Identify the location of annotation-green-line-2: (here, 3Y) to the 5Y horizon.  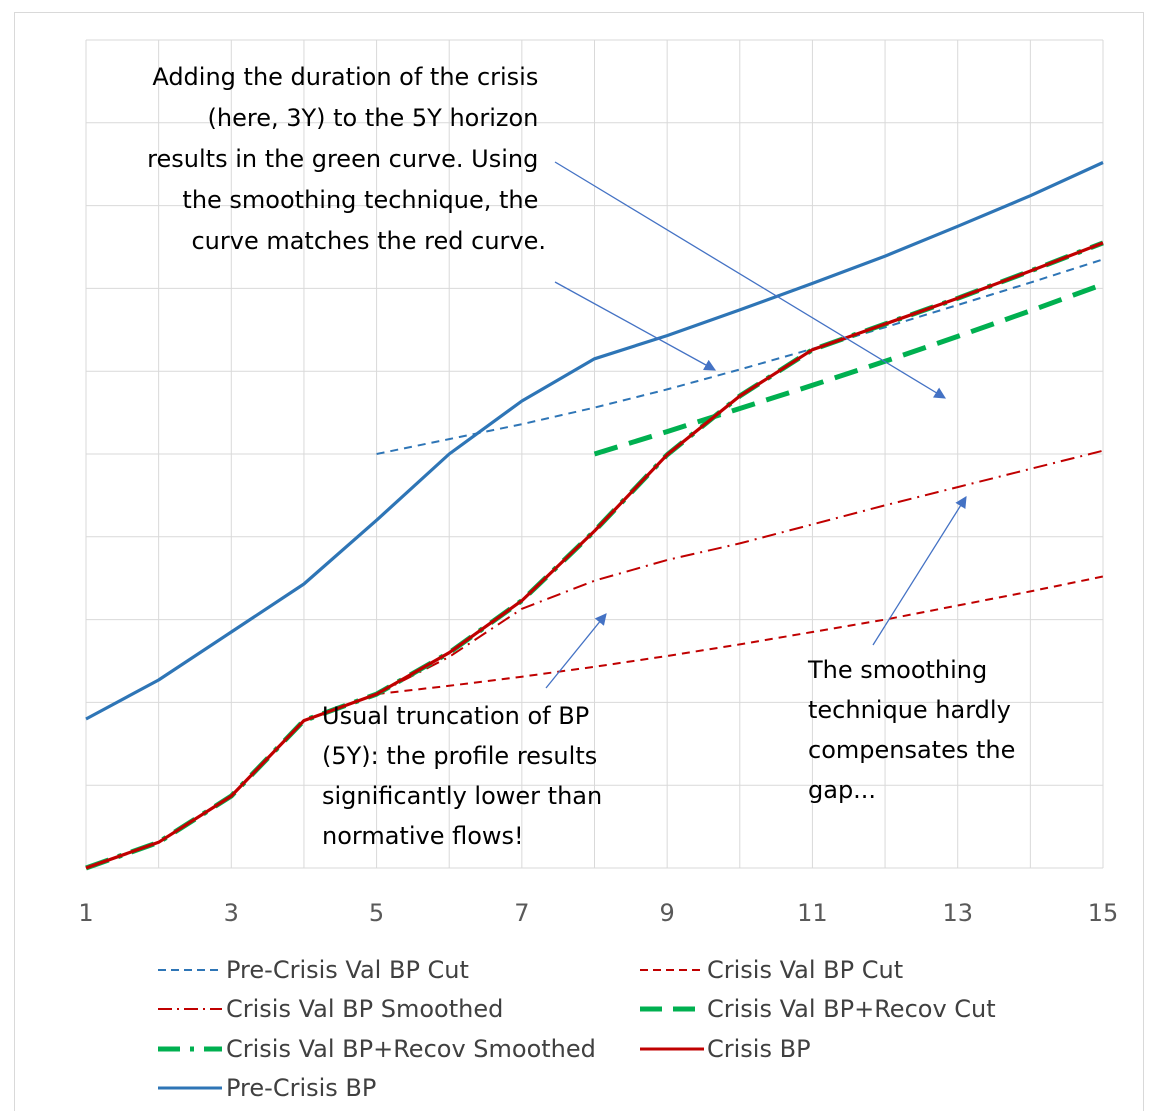
(373, 118).